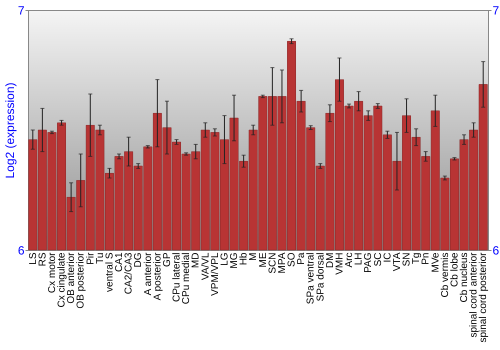 Image resolution: width=500 pixels, height=350 pixels. What do you see at coordinates (186, 278) in the screenshot?
I see `x-tick-label: CPu medial` at bounding box center [186, 278].